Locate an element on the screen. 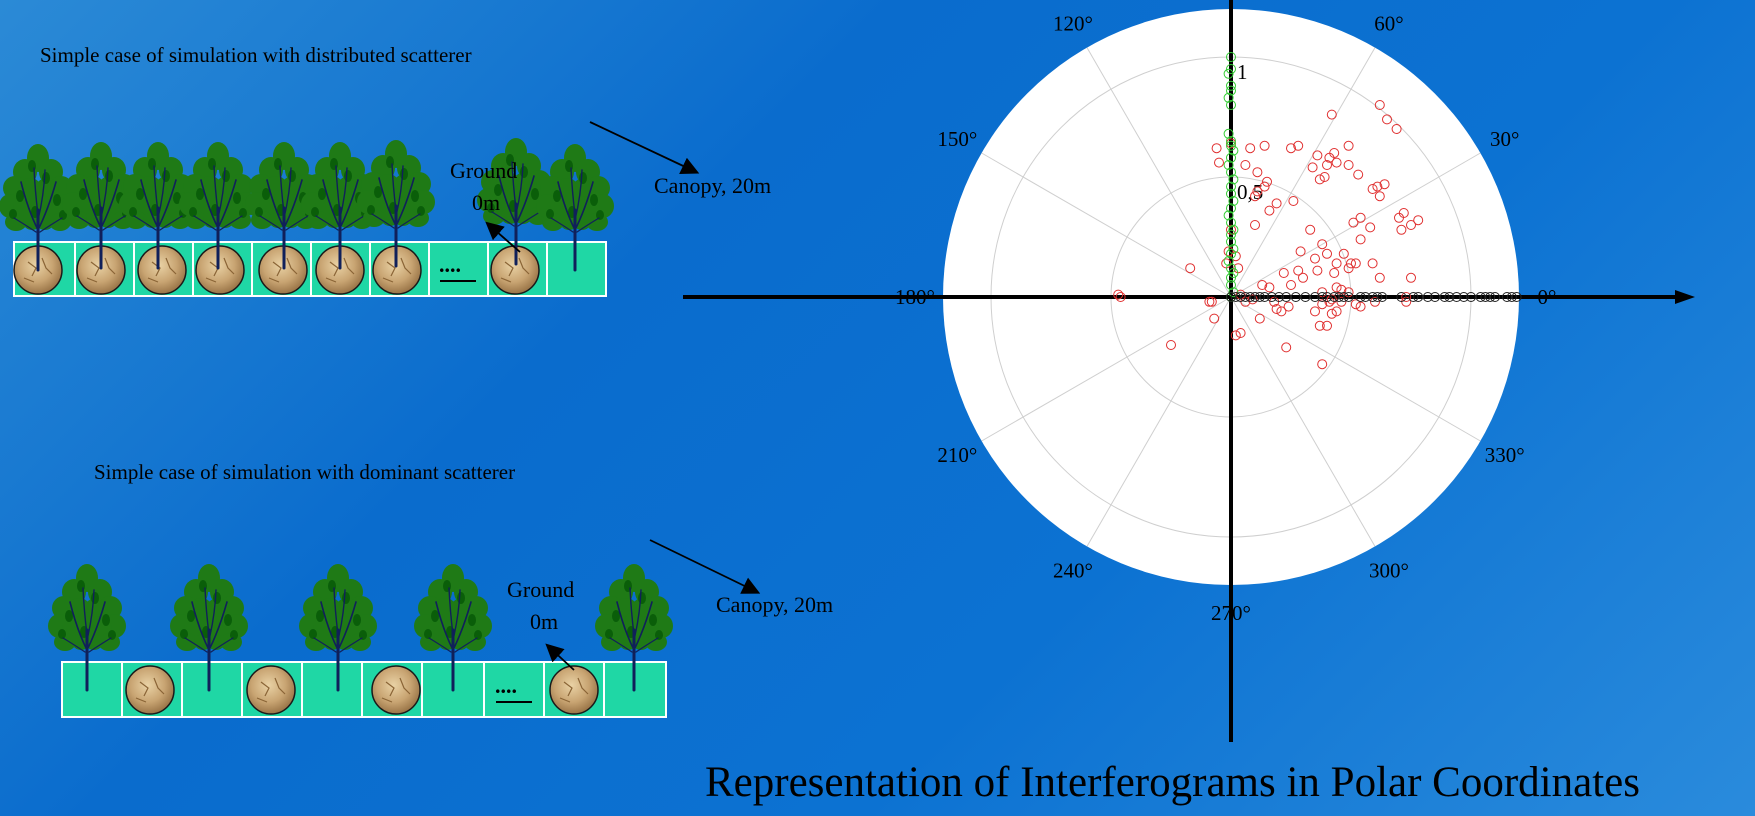 This screenshot has height=816, width=1755. panel1-ground-strip is located at coordinates (310, 269).